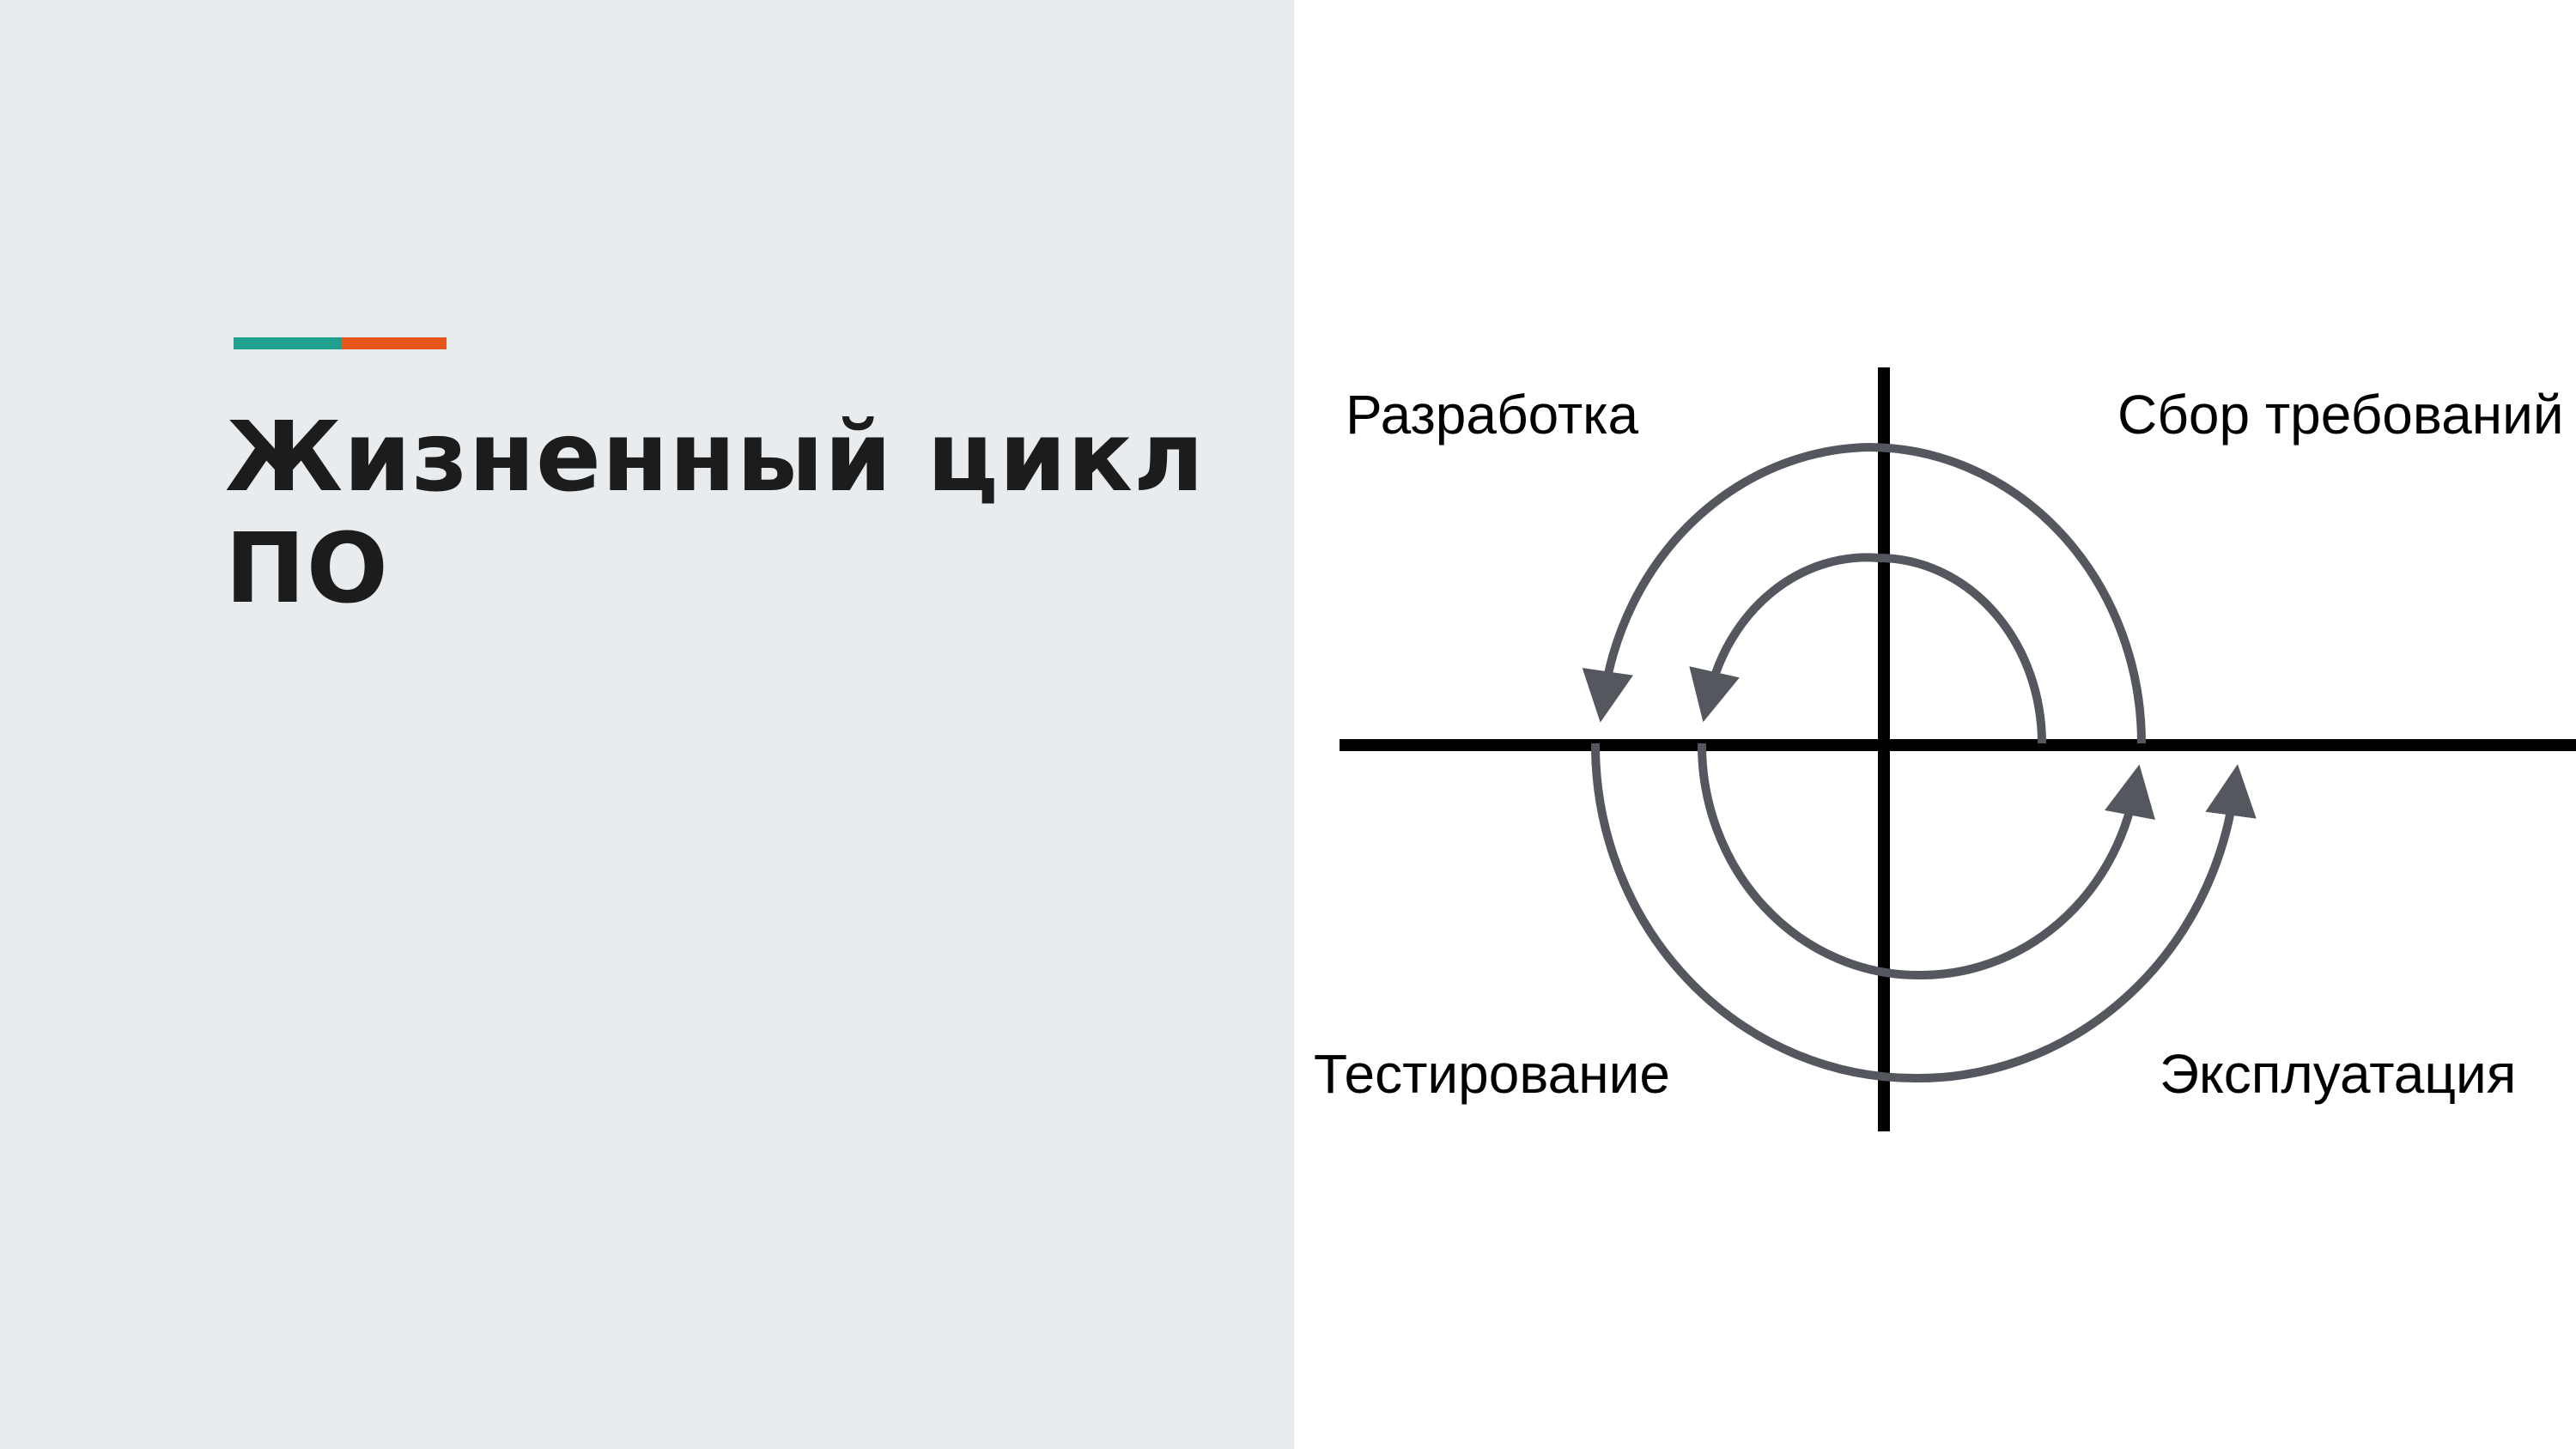 The width and height of the screenshot is (2576, 1449). Describe the element at coordinates (288, 343) in the screenshot. I see `accent-bar-teal` at that location.